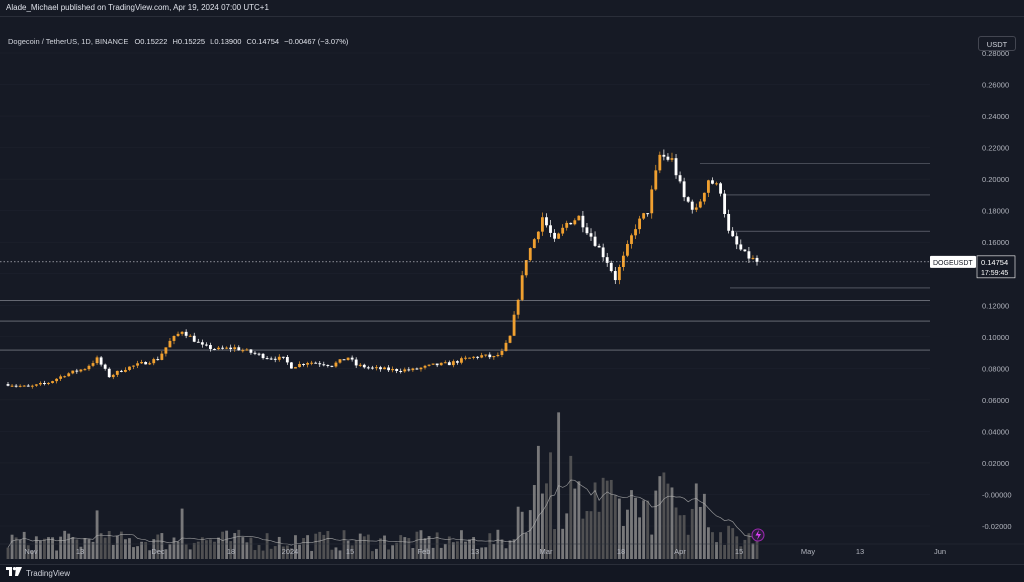  What do you see at coordinates (996, 267) in the screenshot?
I see `last-price-tag` at bounding box center [996, 267].